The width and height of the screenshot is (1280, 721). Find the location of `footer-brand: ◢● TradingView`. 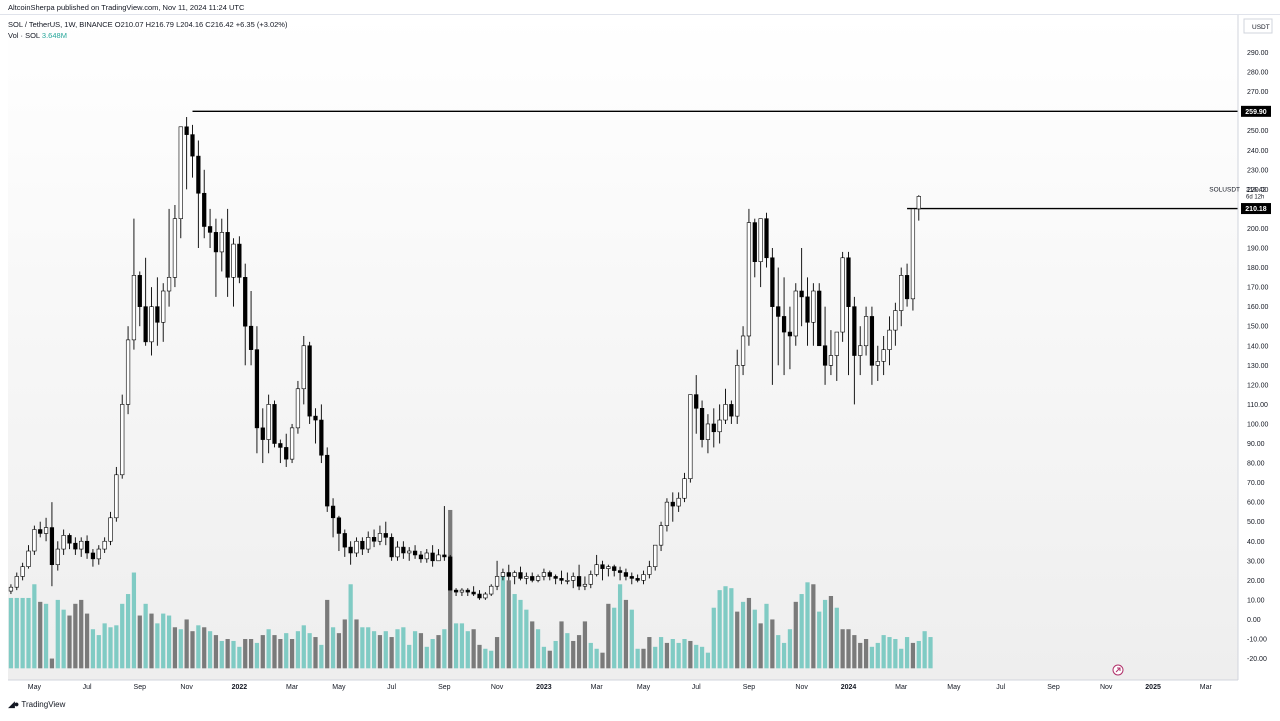

footer-brand: ◢● TradingView is located at coordinates (36, 704).